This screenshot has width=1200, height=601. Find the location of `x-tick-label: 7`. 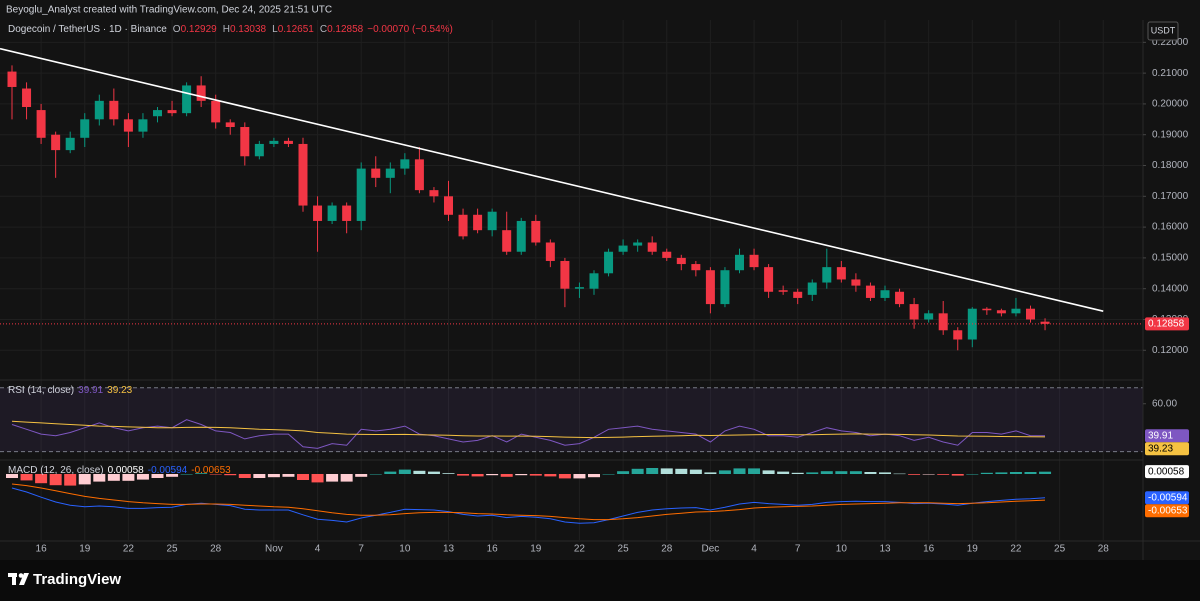

x-tick-label: 7 is located at coordinates (798, 549).